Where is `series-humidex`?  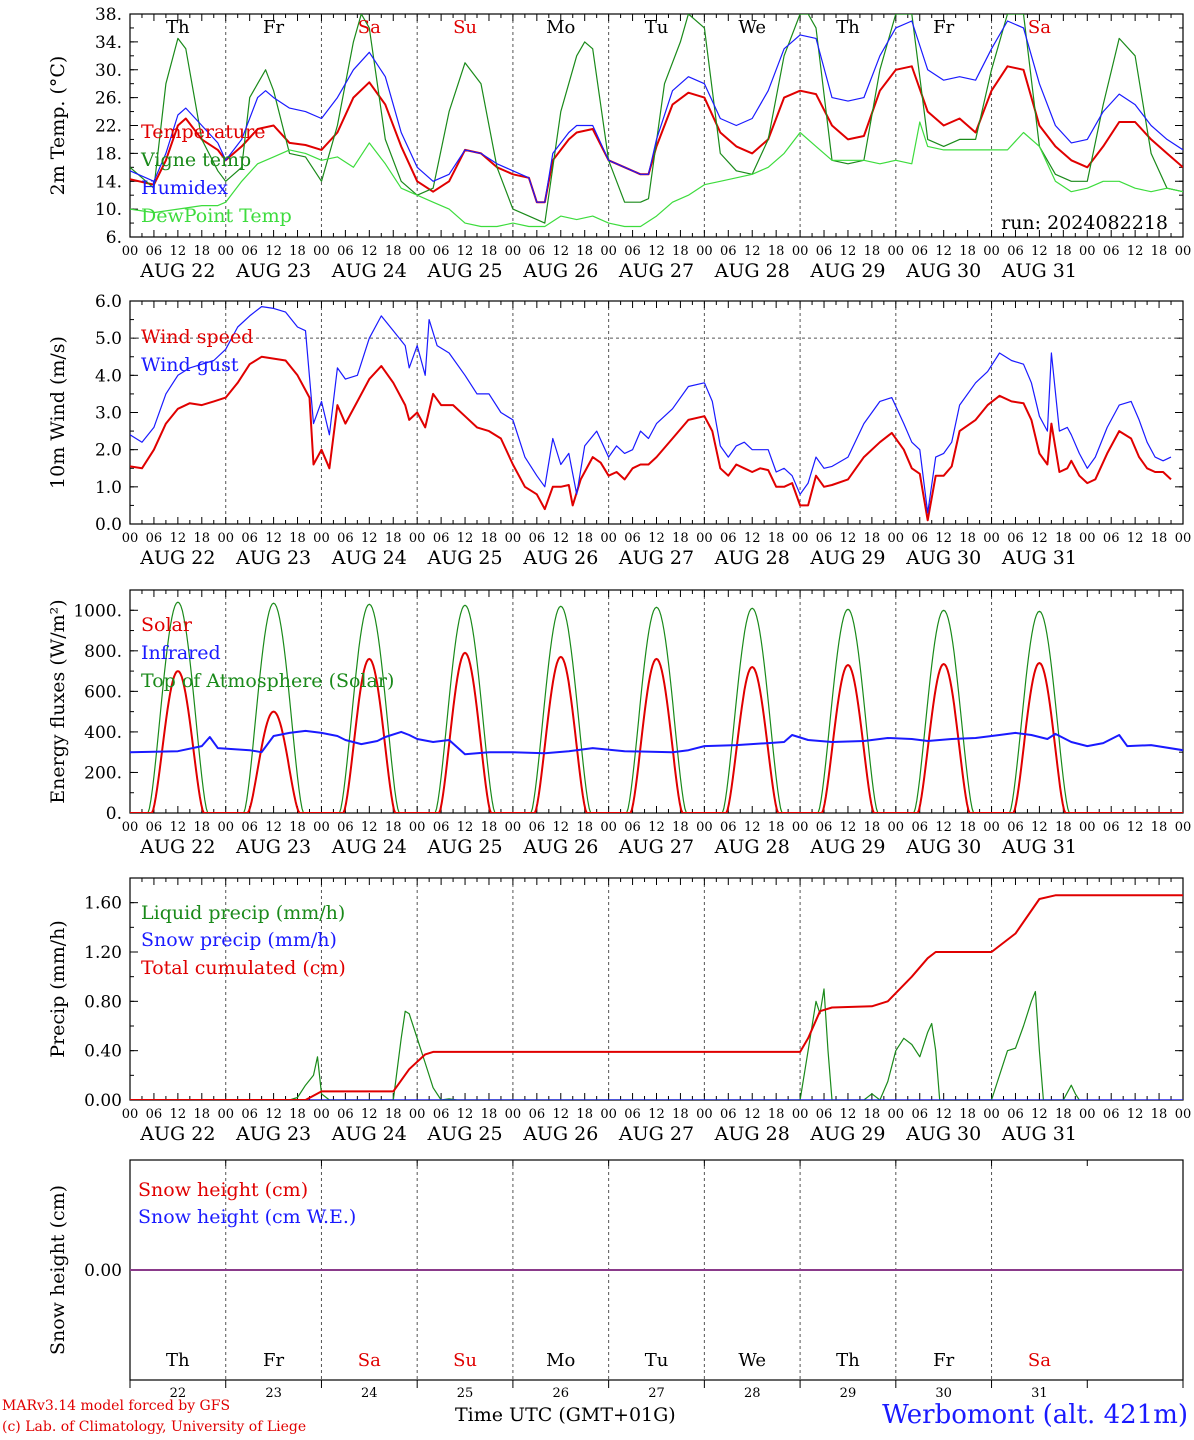
series-humidex is located at coordinates (656, 111).